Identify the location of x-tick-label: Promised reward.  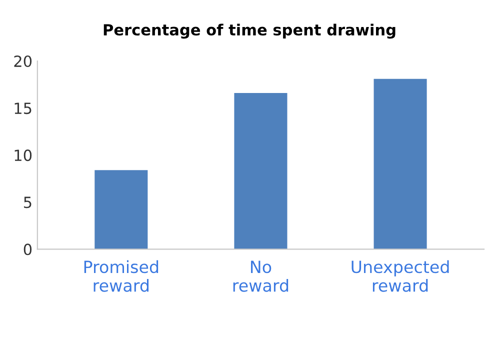
(121, 276).